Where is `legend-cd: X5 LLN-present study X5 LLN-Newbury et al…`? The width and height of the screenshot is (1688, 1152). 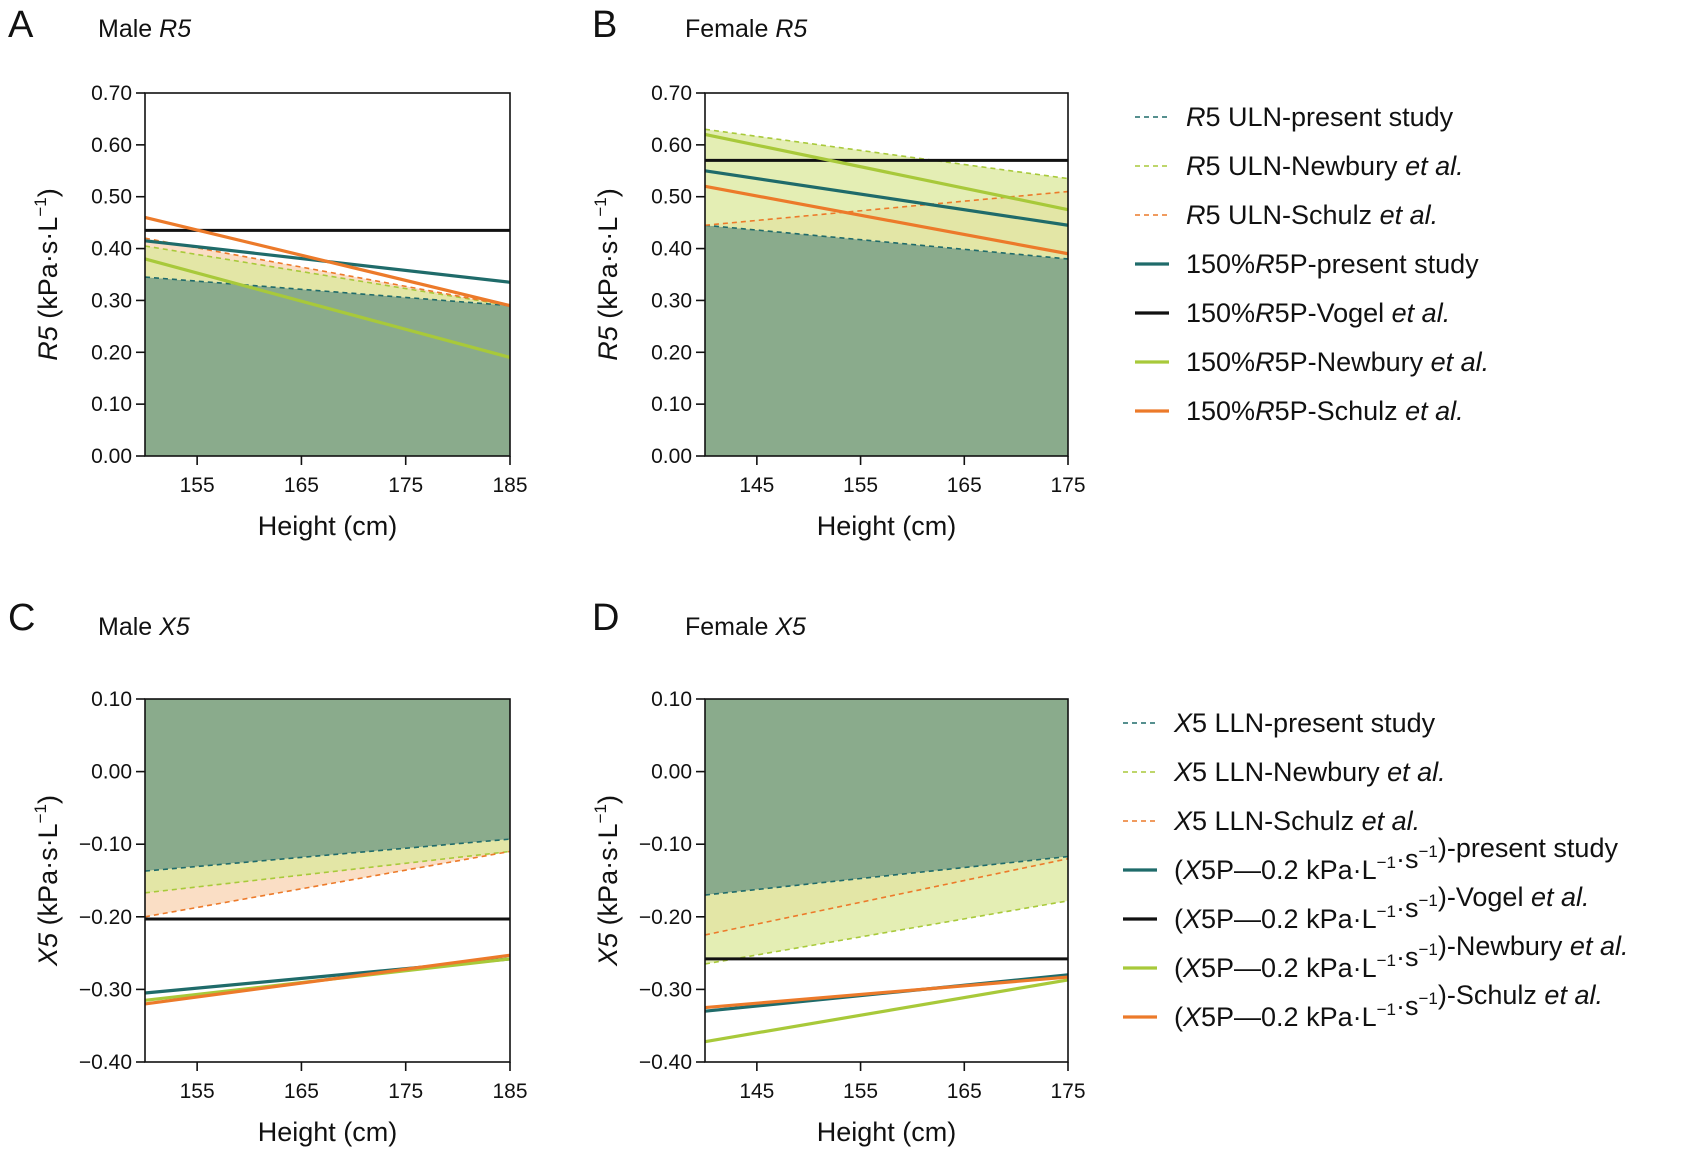
legend-cd: X5 LLN-present study X5 LLN-Newbury et al… is located at coordinates (1375, 870).